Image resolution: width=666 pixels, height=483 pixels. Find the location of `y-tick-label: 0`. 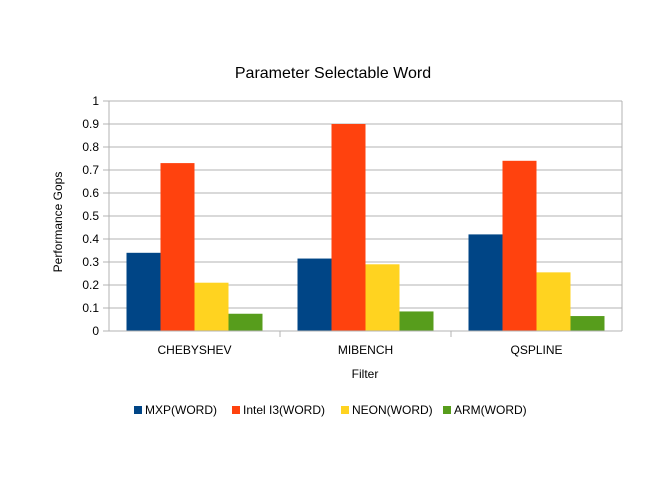

y-tick-label: 0 is located at coordinates (95, 331).